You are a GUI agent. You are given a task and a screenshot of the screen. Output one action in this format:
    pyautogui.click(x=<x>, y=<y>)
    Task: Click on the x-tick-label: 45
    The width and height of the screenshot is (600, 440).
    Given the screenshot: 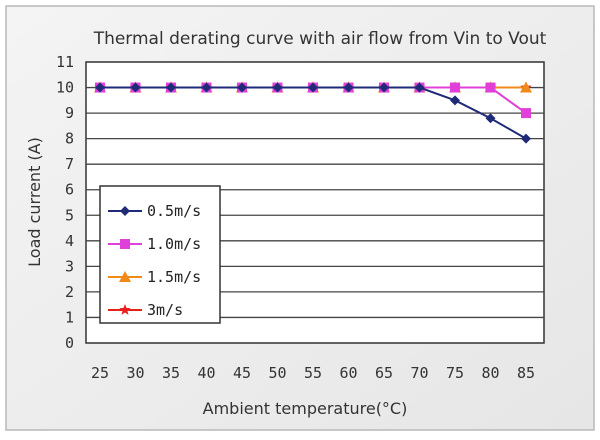 What is the action you would take?
    pyautogui.click(x=242, y=373)
    